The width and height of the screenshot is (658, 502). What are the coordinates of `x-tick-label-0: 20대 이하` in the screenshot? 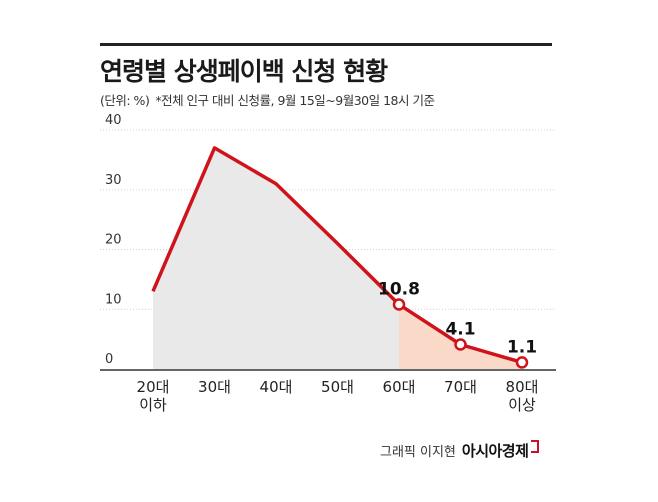 It's located at (153, 396).